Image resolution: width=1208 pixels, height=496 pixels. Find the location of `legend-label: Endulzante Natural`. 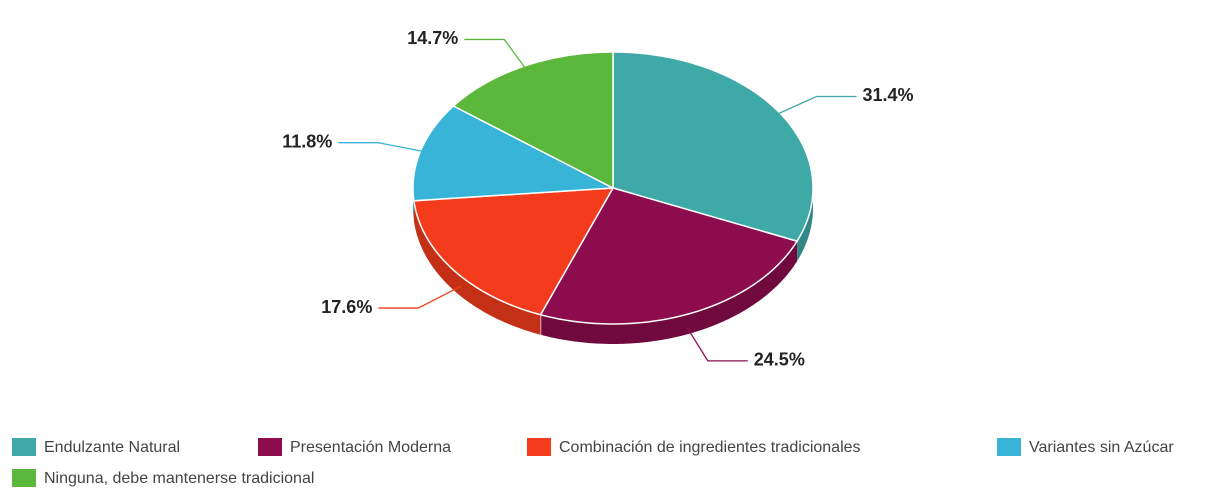

legend-label: Endulzante Natural is located at coordinates (112, 447).